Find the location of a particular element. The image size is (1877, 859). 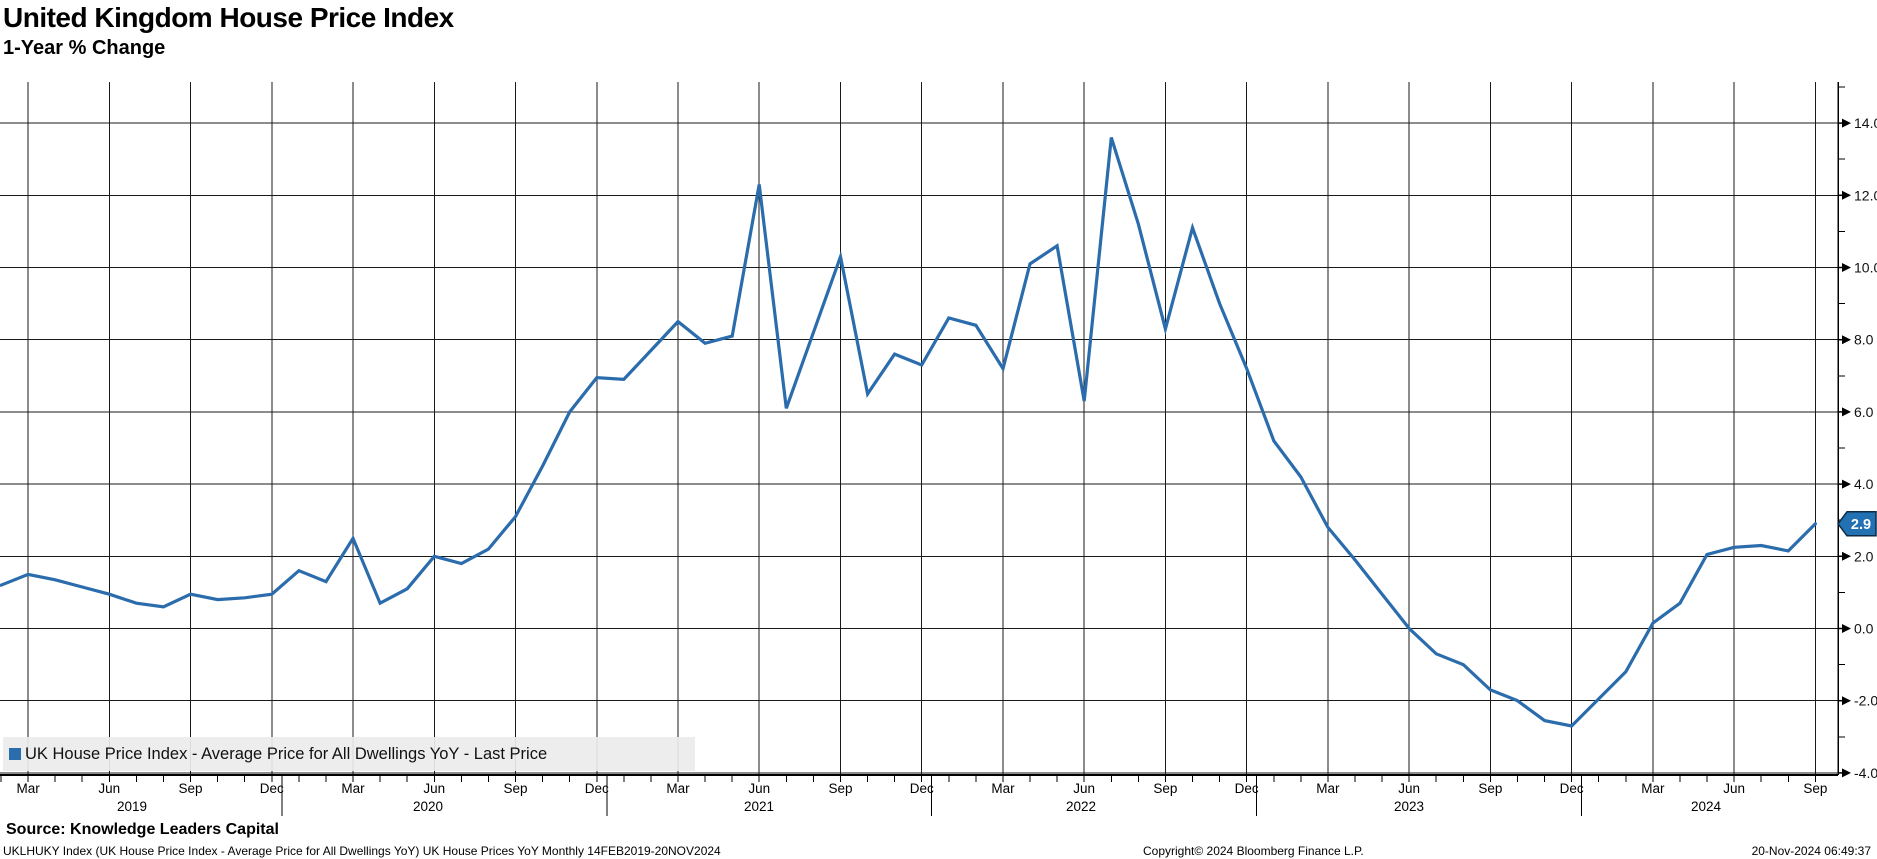

svg-text: 0.0 is located at coordinates (1864, 629).